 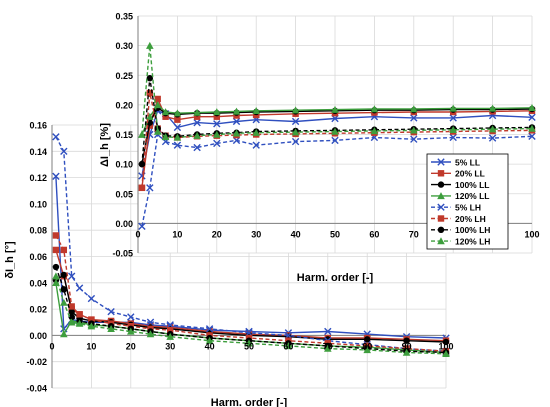 I want to click on legend-label: 100% LL, so click(x=472, y=185).